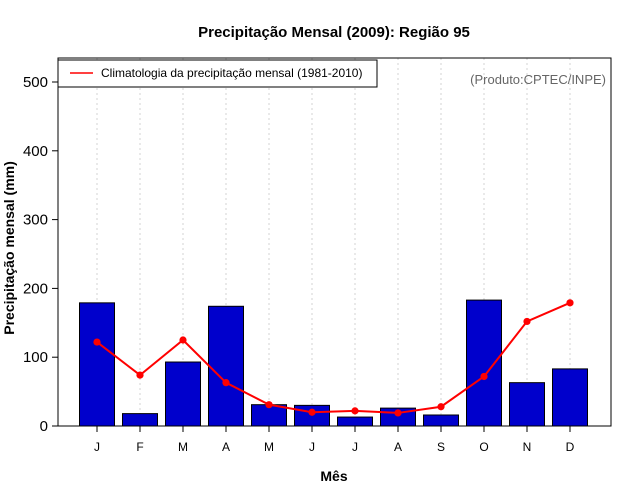  What do you see at coordinates (97, 447) in the screenshot?
I see `x-tick-label-1: J` at bounding box center [97, 447].